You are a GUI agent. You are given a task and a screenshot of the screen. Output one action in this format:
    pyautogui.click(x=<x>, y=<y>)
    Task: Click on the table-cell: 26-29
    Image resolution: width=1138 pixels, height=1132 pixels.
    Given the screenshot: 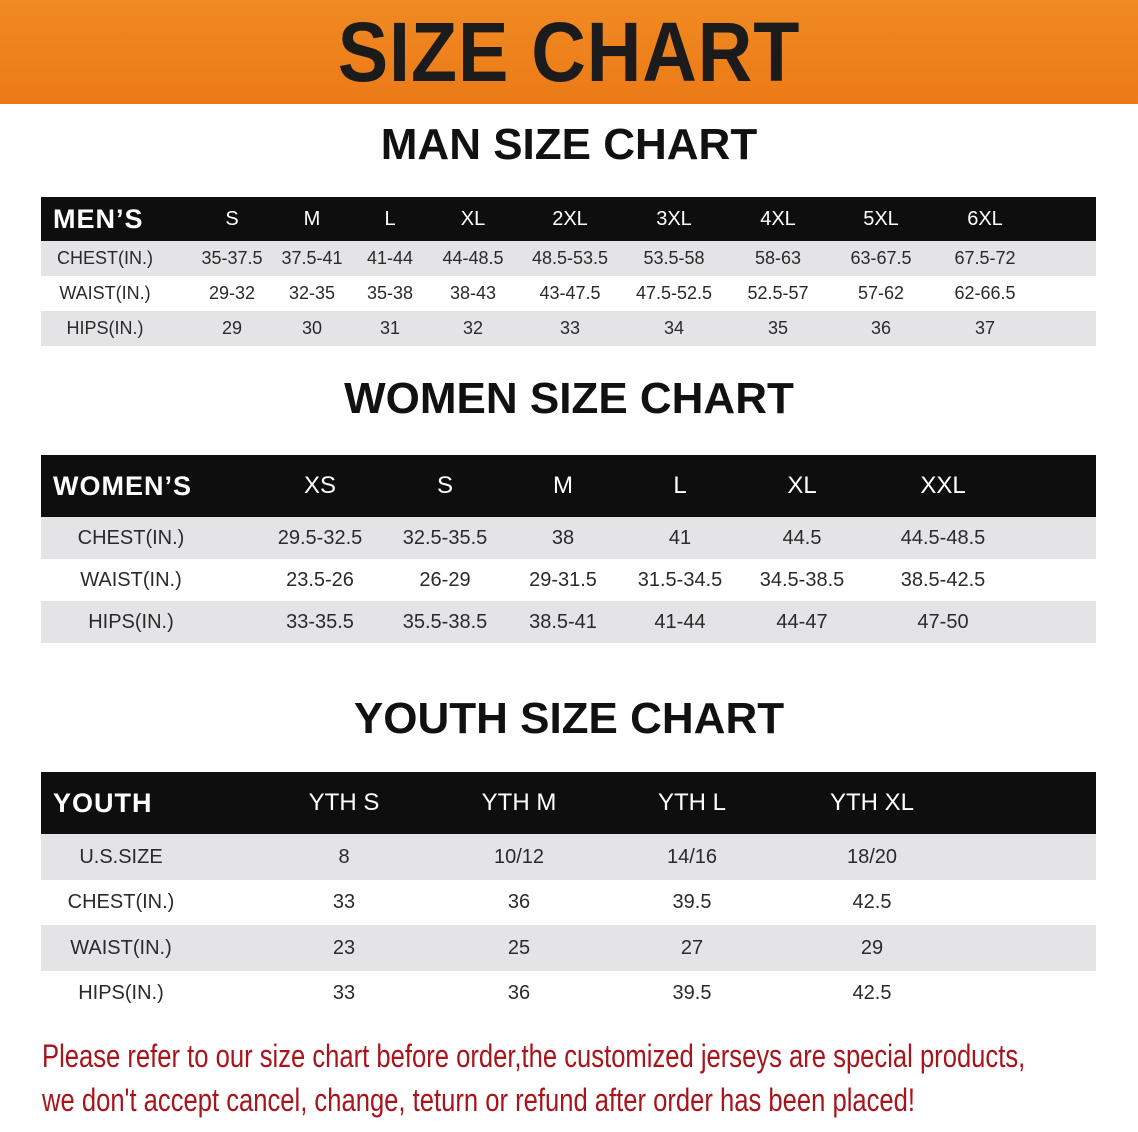 What is the action you would take?
    pyautogui.click(x=445, y=579)
    